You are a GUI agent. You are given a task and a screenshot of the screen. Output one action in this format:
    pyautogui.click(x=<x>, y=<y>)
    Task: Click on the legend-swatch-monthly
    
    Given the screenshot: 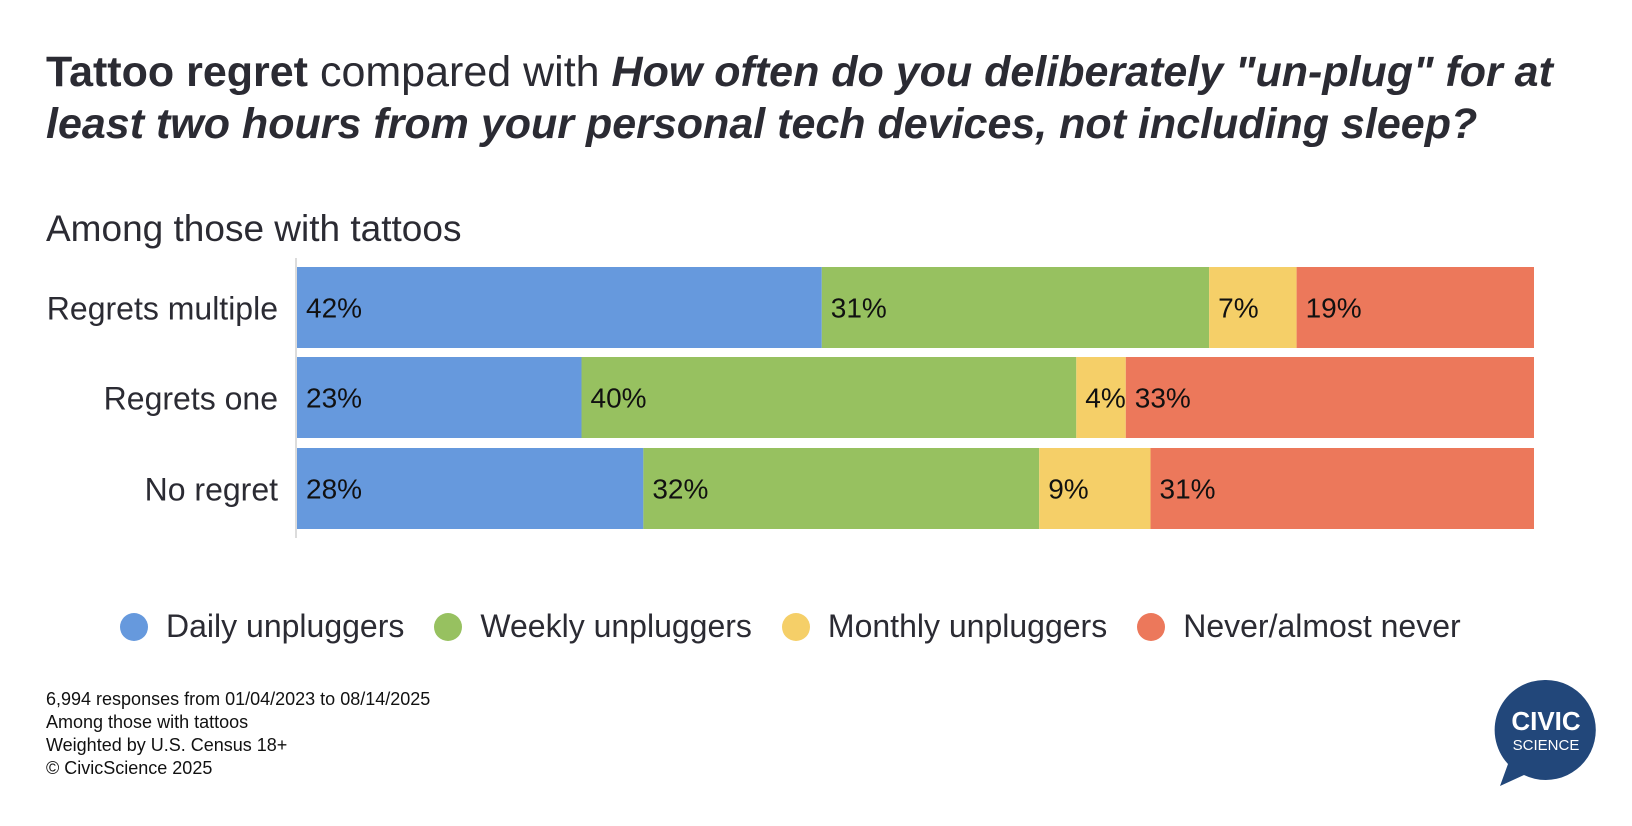 What is the action you would take?
    pyautogui.click(x=795, y=626)
    